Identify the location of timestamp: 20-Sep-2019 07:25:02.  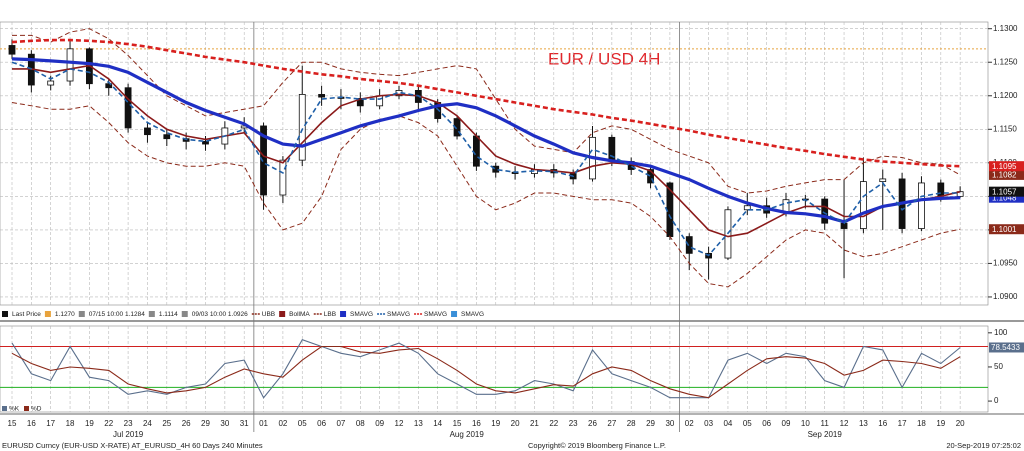
(983, 445).